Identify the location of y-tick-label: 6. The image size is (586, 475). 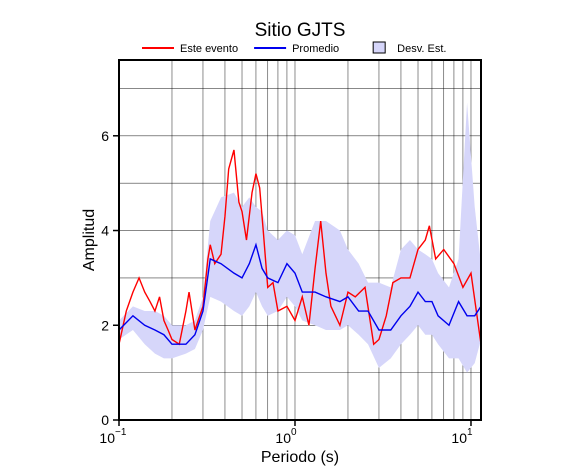
(105, 136).